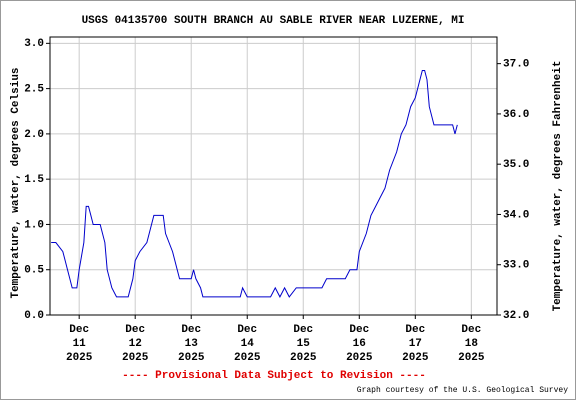  I want to click on y-tick-label: 2.5, so click(34, 90).